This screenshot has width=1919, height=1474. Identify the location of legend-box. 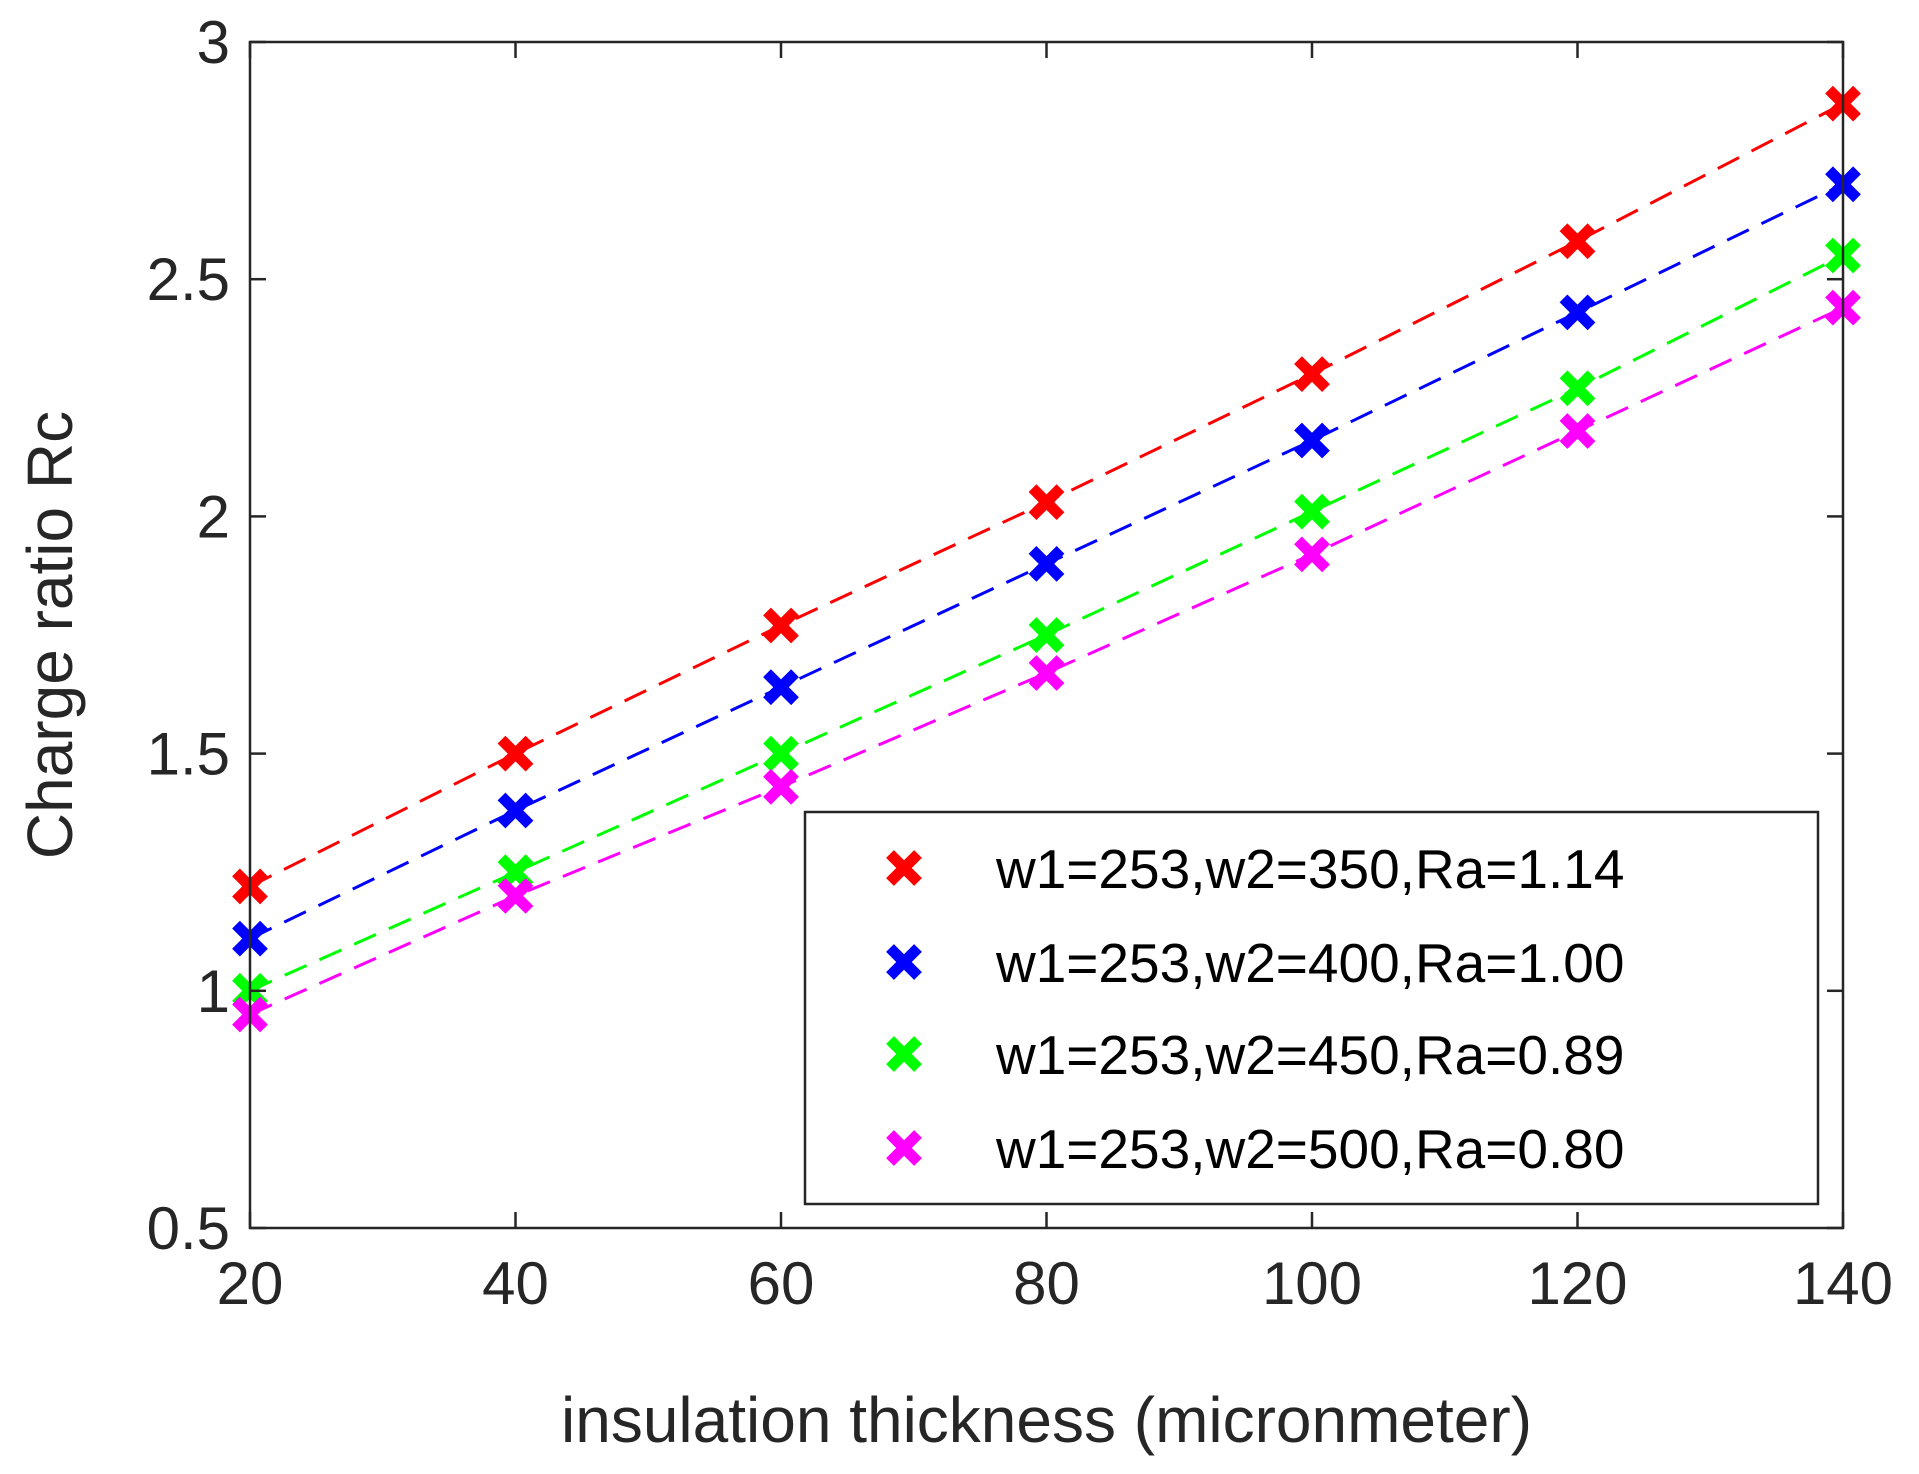
(1311, 1008).